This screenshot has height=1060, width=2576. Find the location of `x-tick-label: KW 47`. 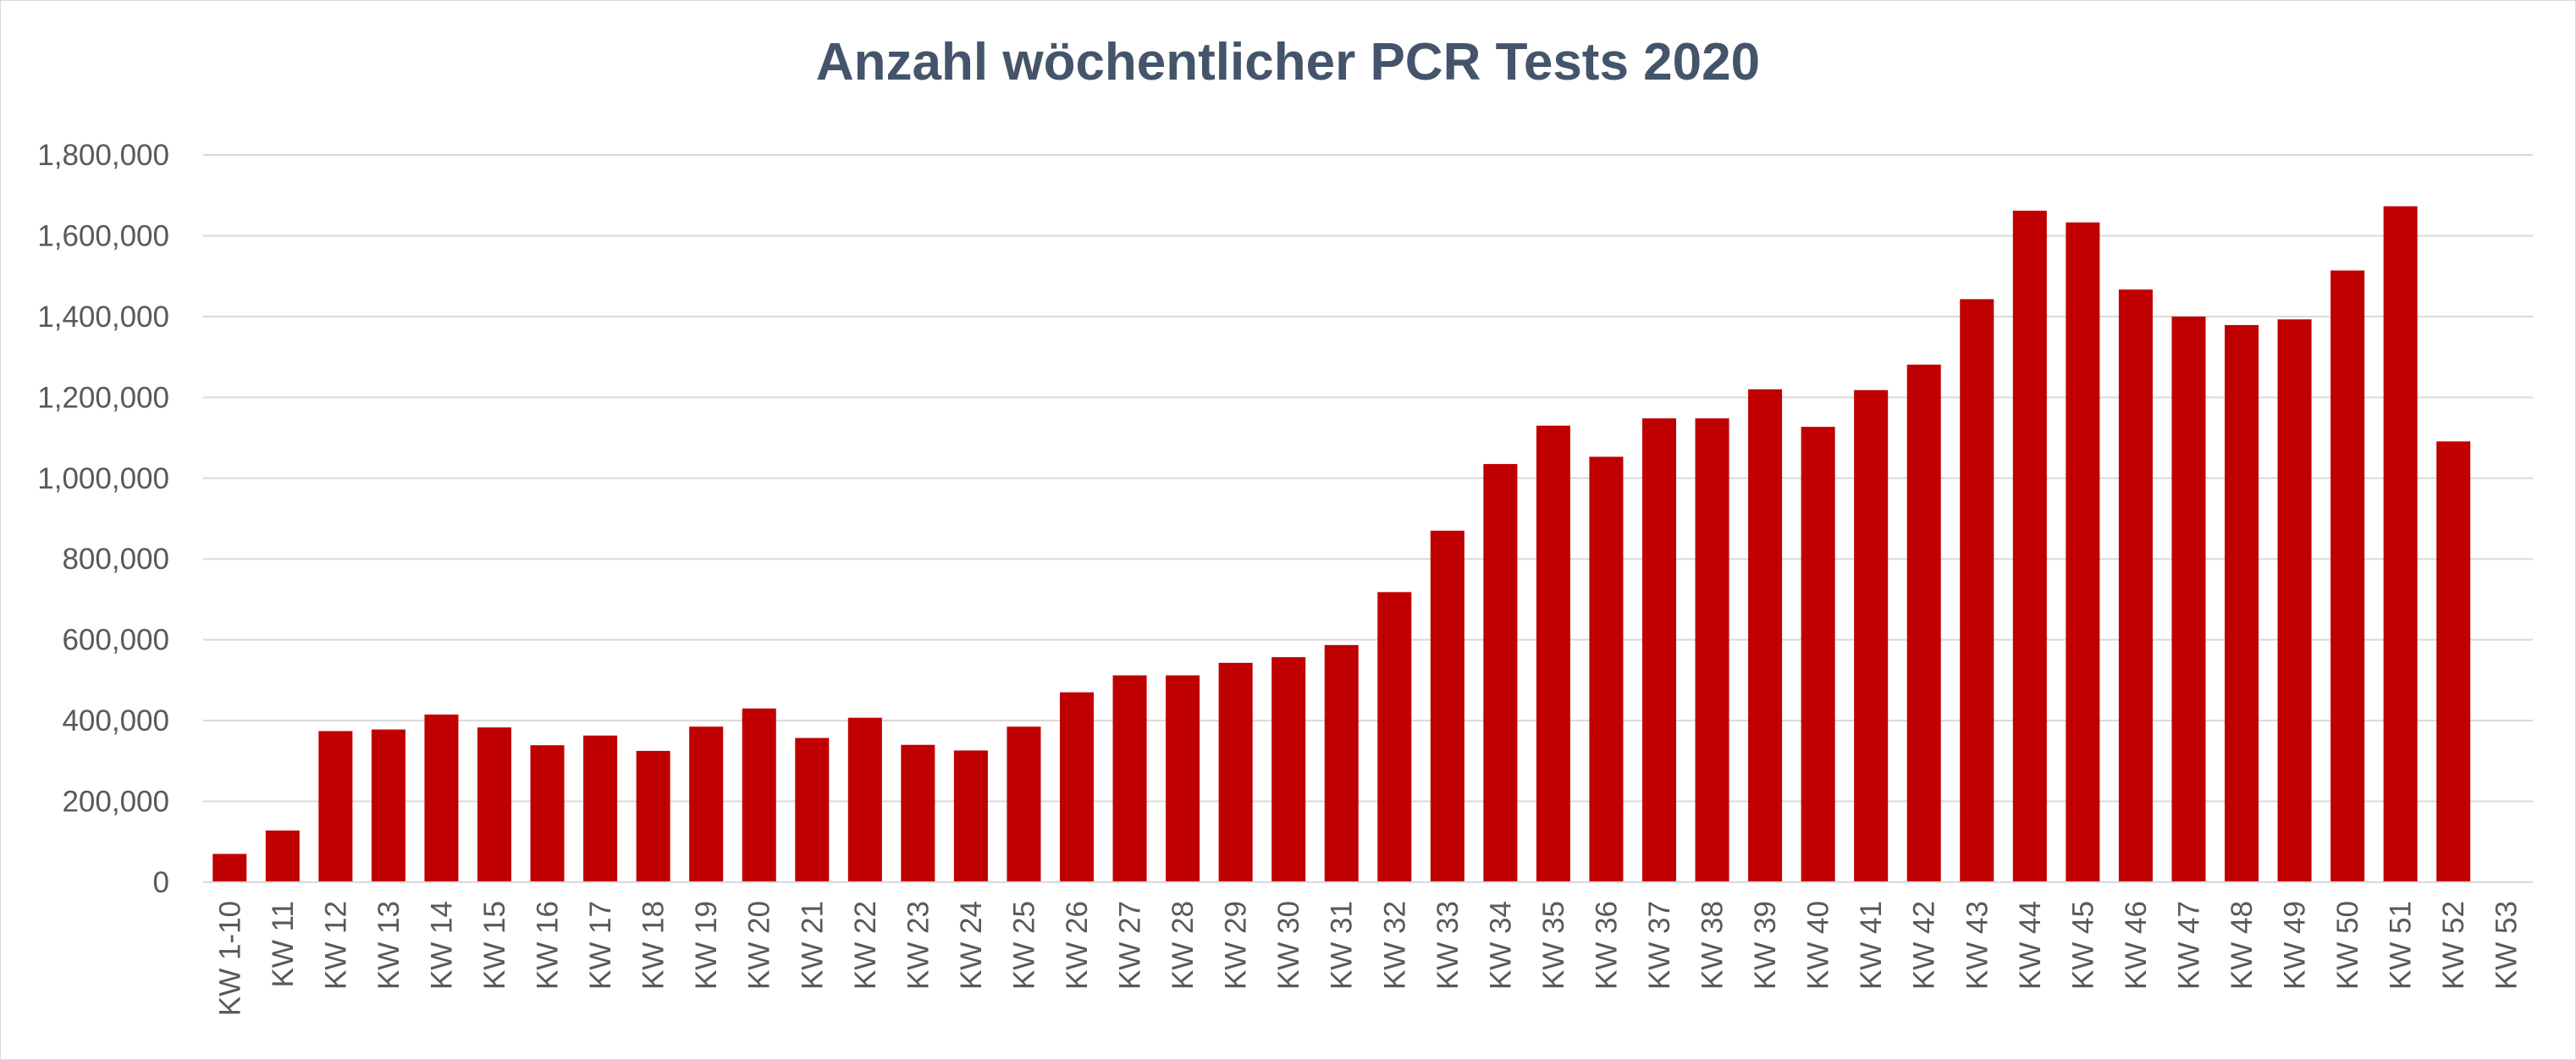

x-tick-label: KW 47 is located at coordinates (2189, 945).